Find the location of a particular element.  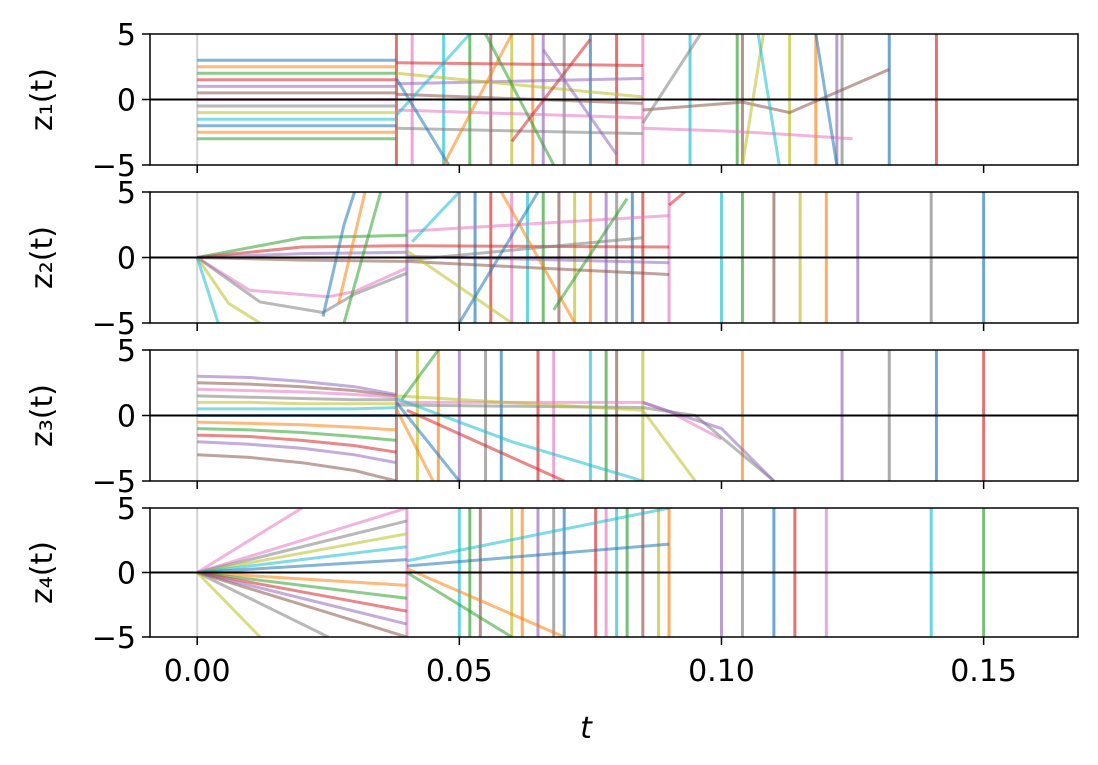

x-tick-label: 0.05 is located at coordinates (459, 671).